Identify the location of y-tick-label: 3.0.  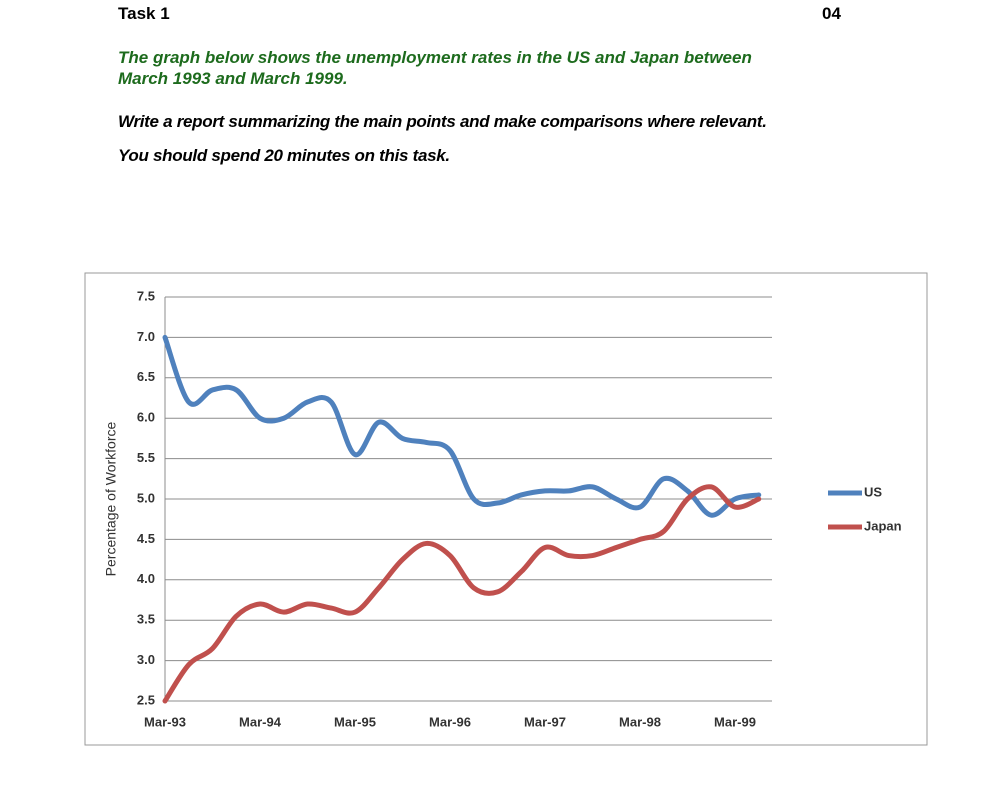
(146, 659).